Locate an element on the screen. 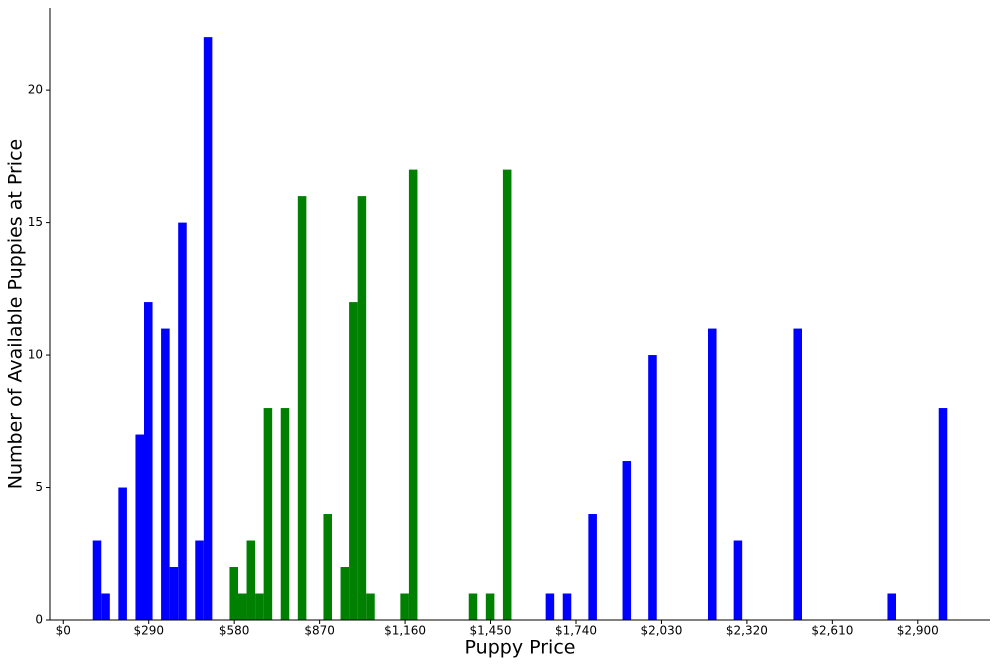 Image resolution: width=1000 pixels, height=666 pixels. x-axis-title: Puppy Price is located at coordinates (520, 648).